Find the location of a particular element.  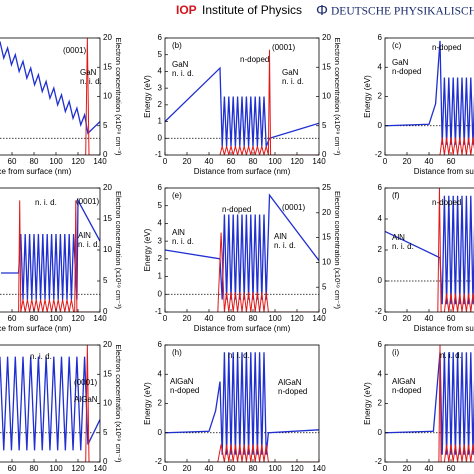

logo-iop: IOP is located at coordinates (186, 10).